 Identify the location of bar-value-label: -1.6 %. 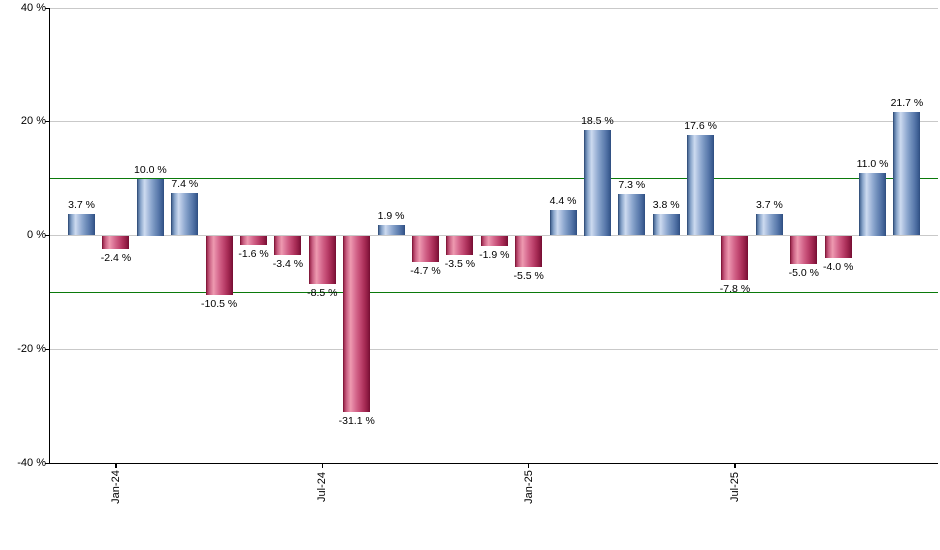
(253, 253).